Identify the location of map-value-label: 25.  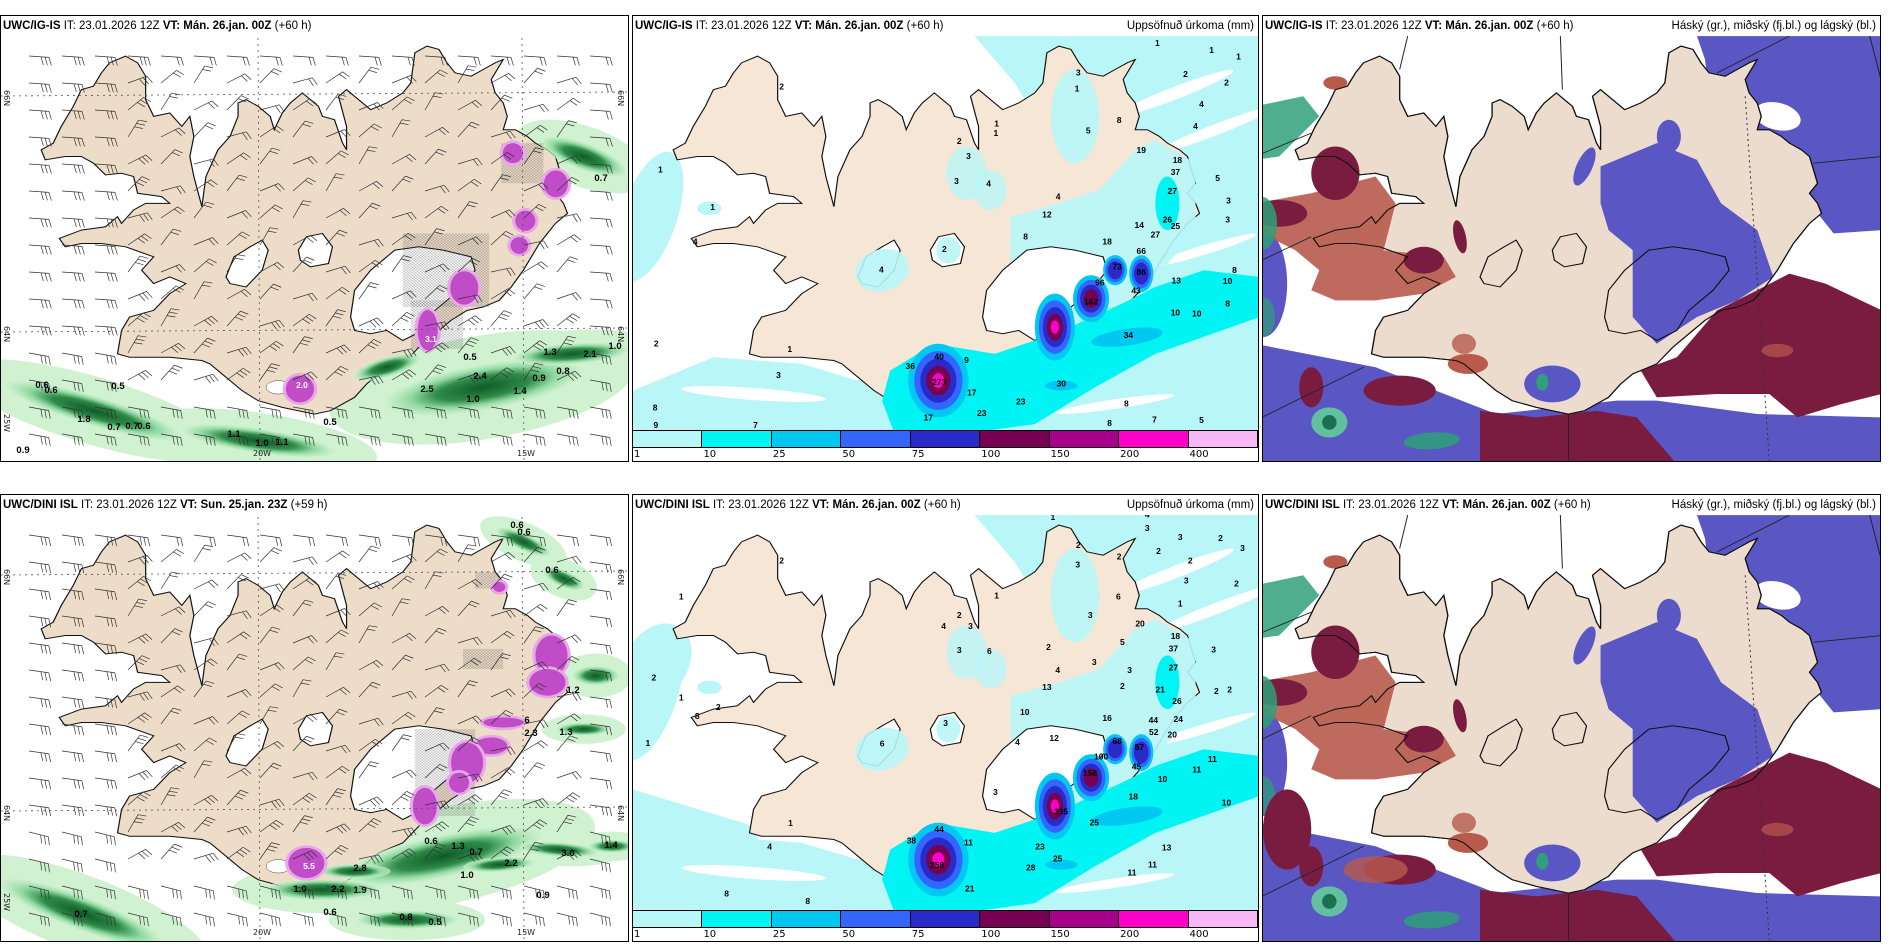
(1058, 859).